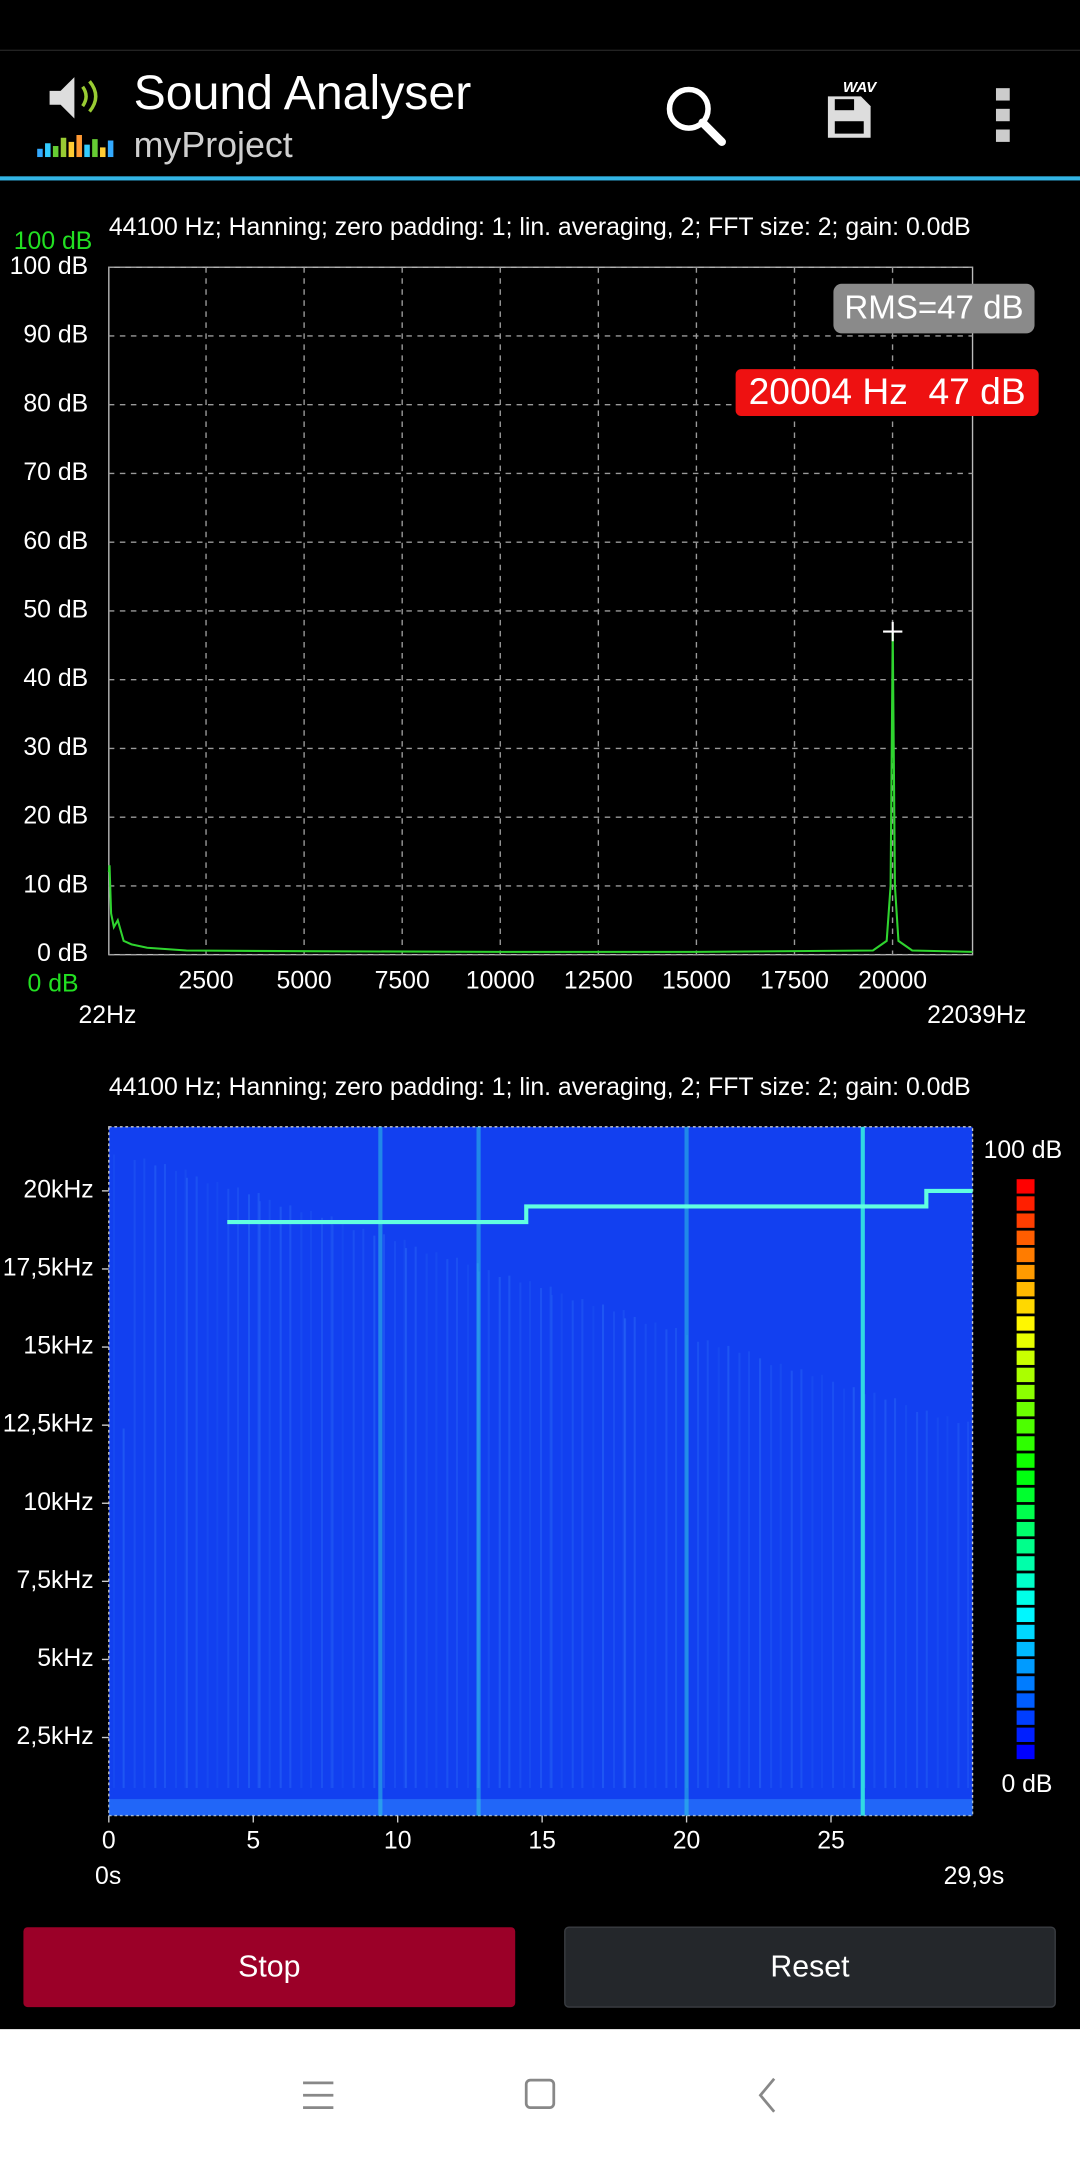  Describe the element at coordinates (65, 1658) in the screenshot. I see `y-tick-label: 5kHz` at that location.